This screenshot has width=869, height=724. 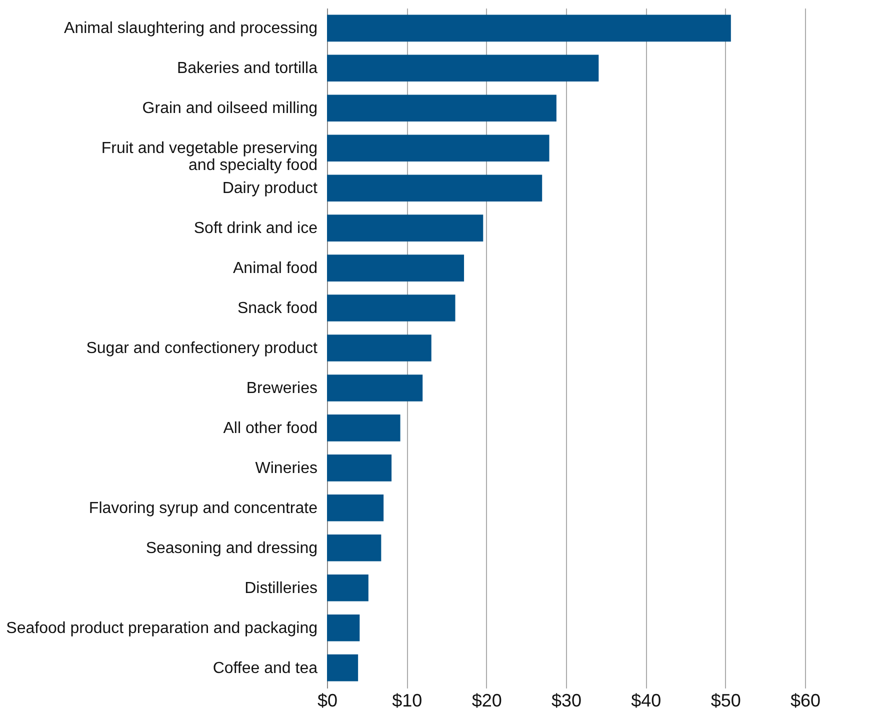 I want to click on x-tick-label: $50, so click(x=725, y=700).